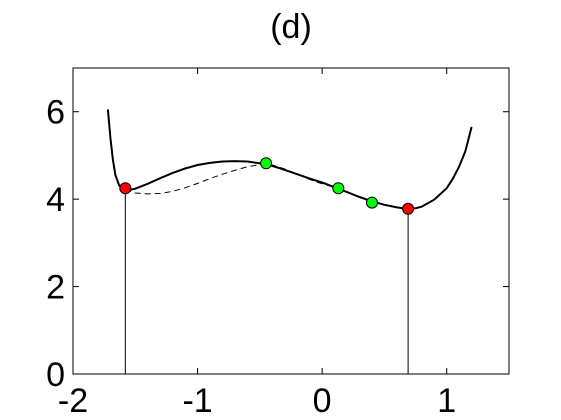 The image size is (561, 420). I want to click on y-tick-label: 2, so click(55, 288).